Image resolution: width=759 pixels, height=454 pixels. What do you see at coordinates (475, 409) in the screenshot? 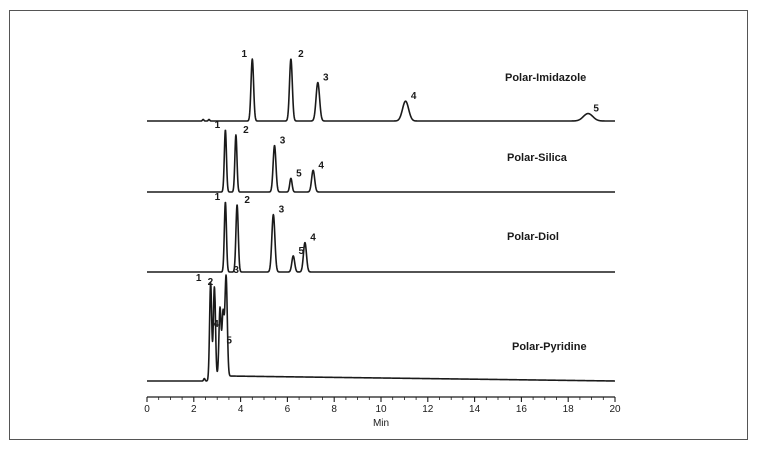
I see `x-tick-label: 14` at bounding box center [475, 409].